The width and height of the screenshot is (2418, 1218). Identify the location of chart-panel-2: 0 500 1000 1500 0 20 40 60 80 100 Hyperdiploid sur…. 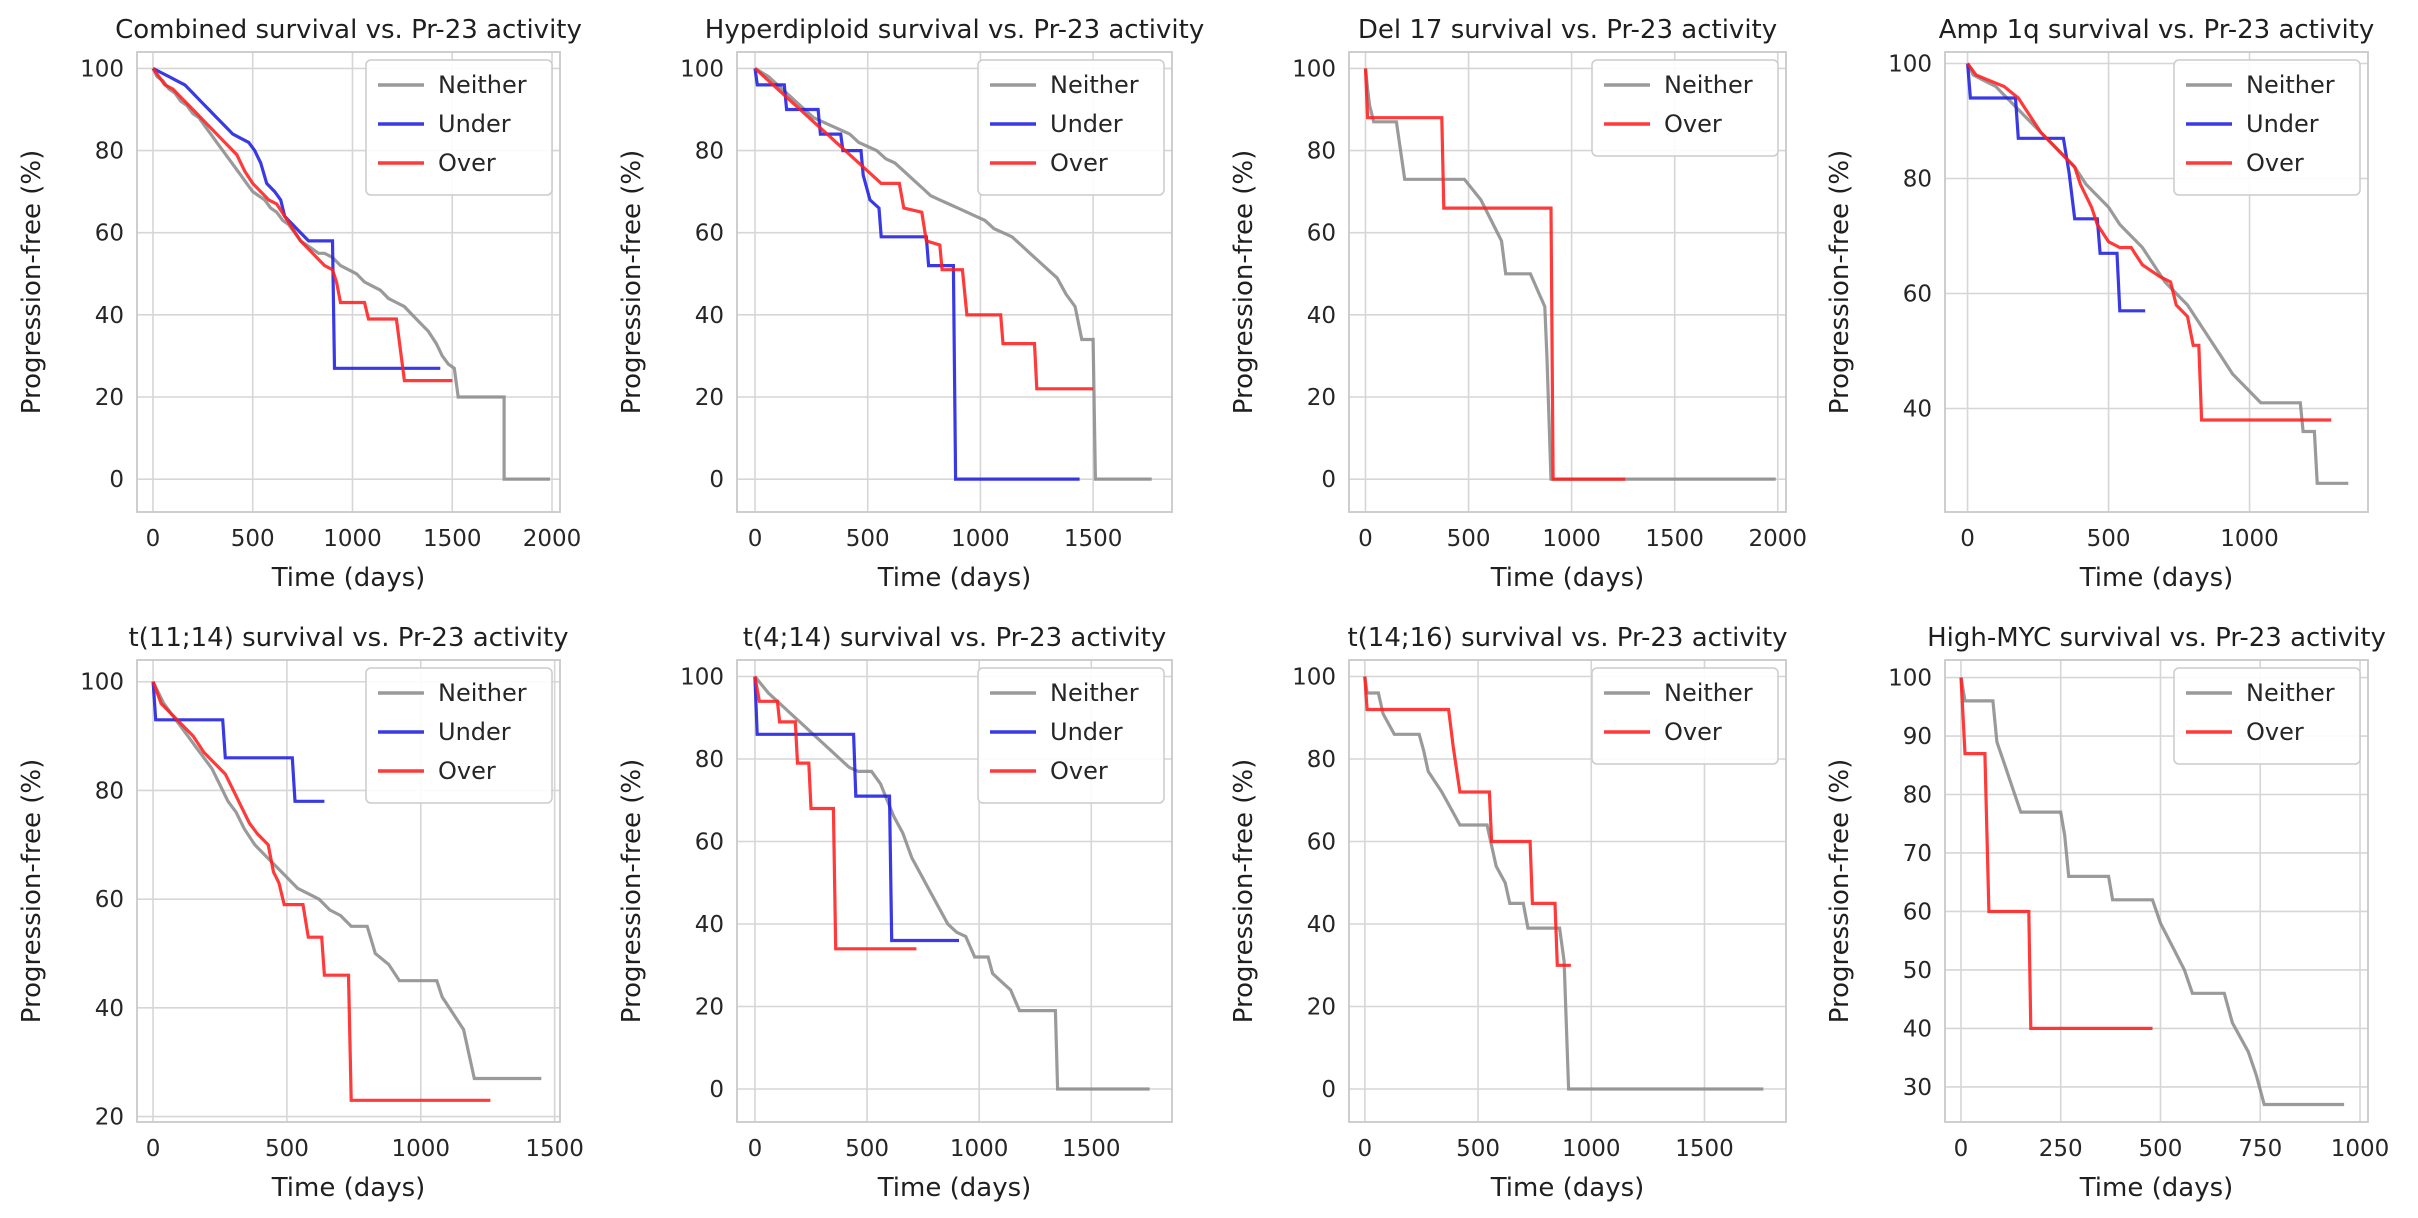
(910, 304).